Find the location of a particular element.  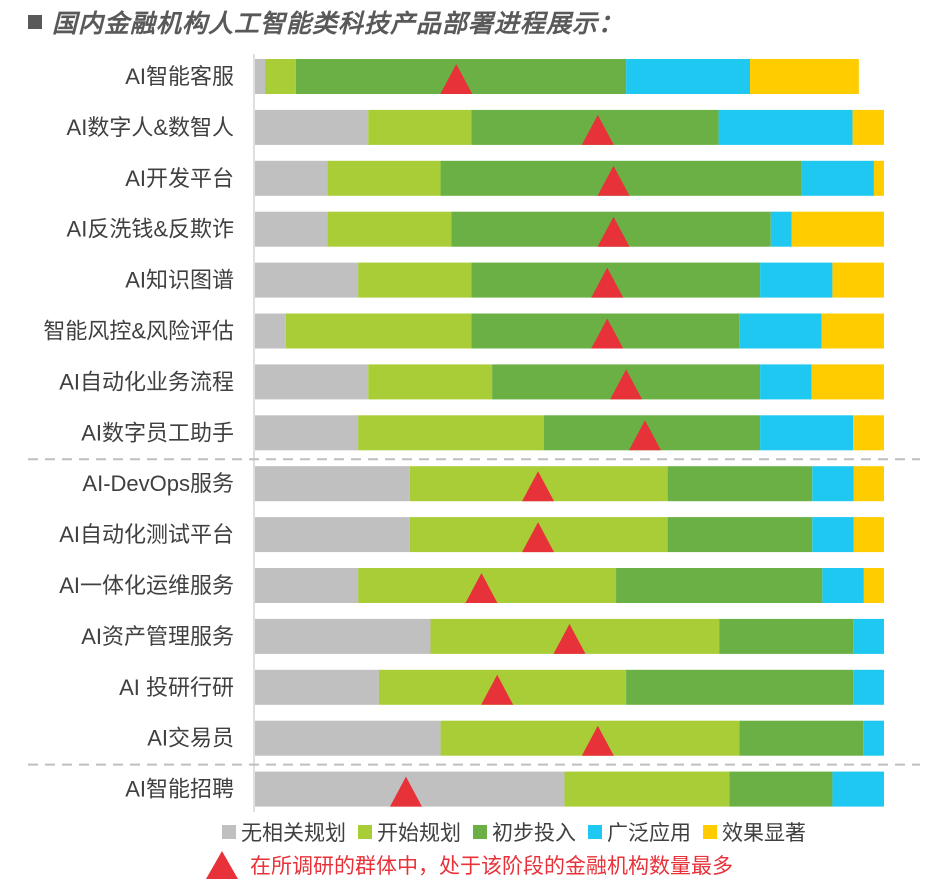

legend-label: 广泛应用 is located at coordinates (649, 833).